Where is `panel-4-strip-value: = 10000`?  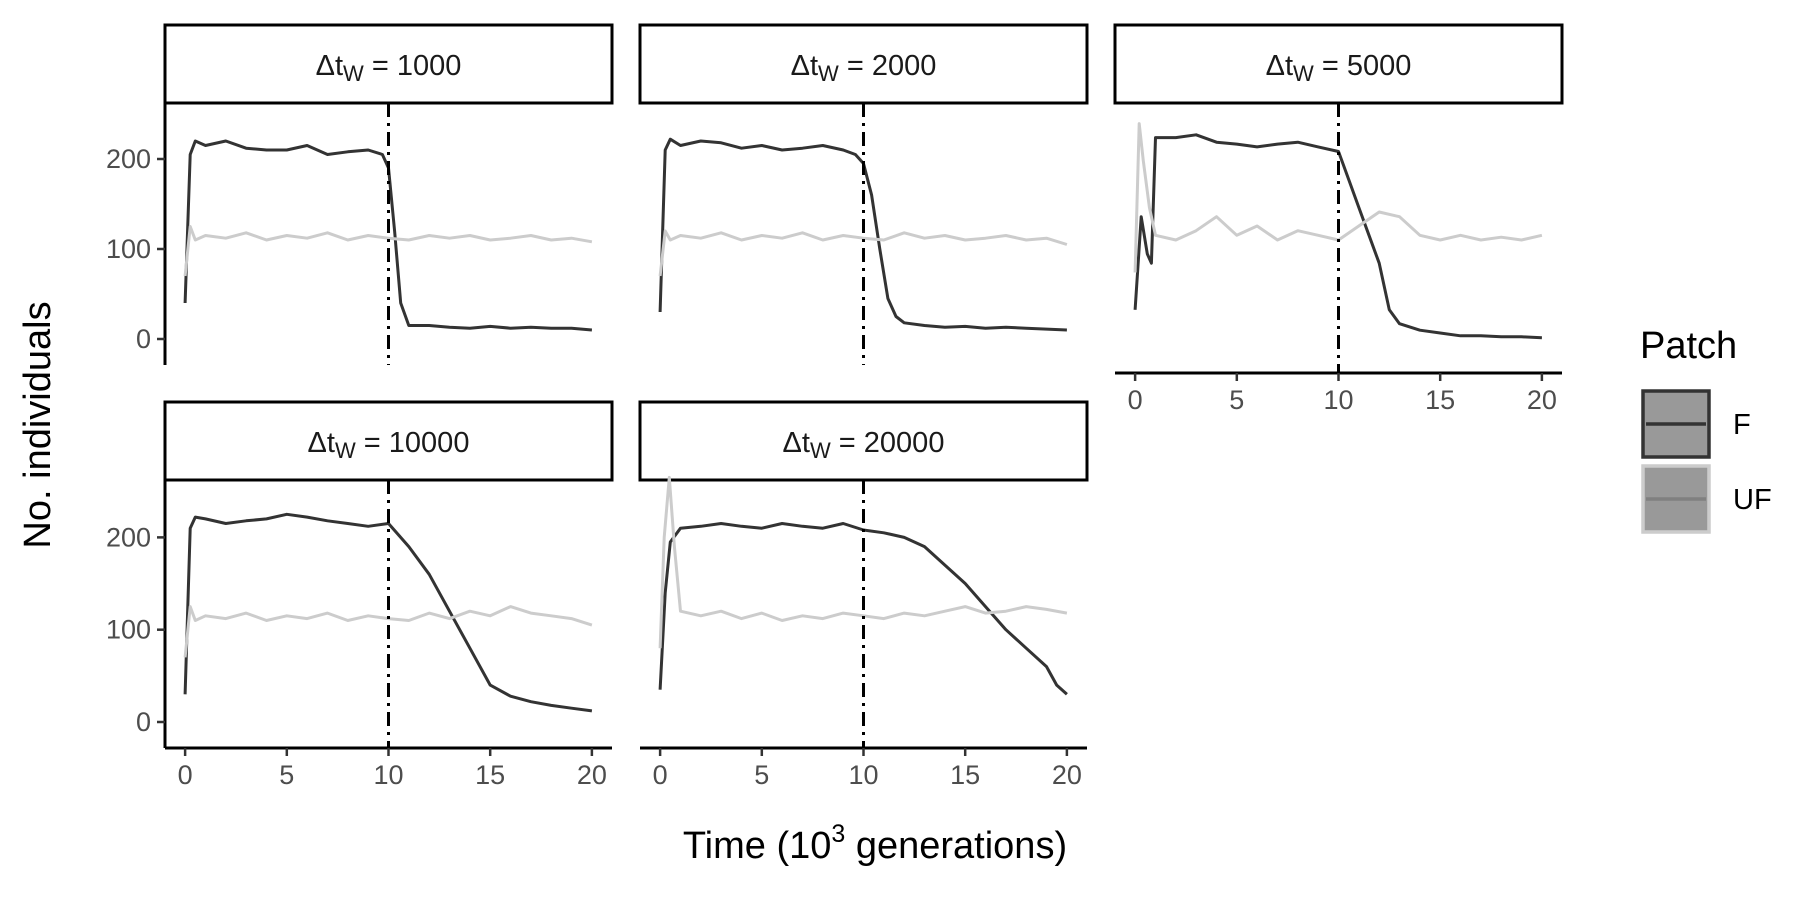 panel-4-strip-value: = 10000 is located at coordinates (413, 443).